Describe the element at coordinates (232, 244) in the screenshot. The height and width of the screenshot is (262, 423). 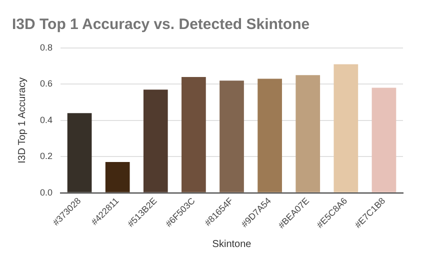
I see `x-axis-title: Skintone` at that location.